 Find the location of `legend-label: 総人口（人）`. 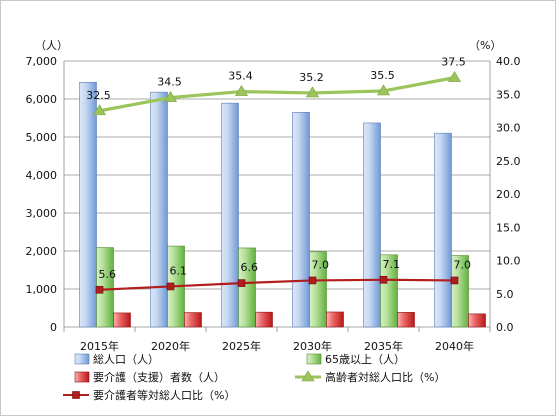

legend-label: 総人口（人） is located at coordinates (126, 359).